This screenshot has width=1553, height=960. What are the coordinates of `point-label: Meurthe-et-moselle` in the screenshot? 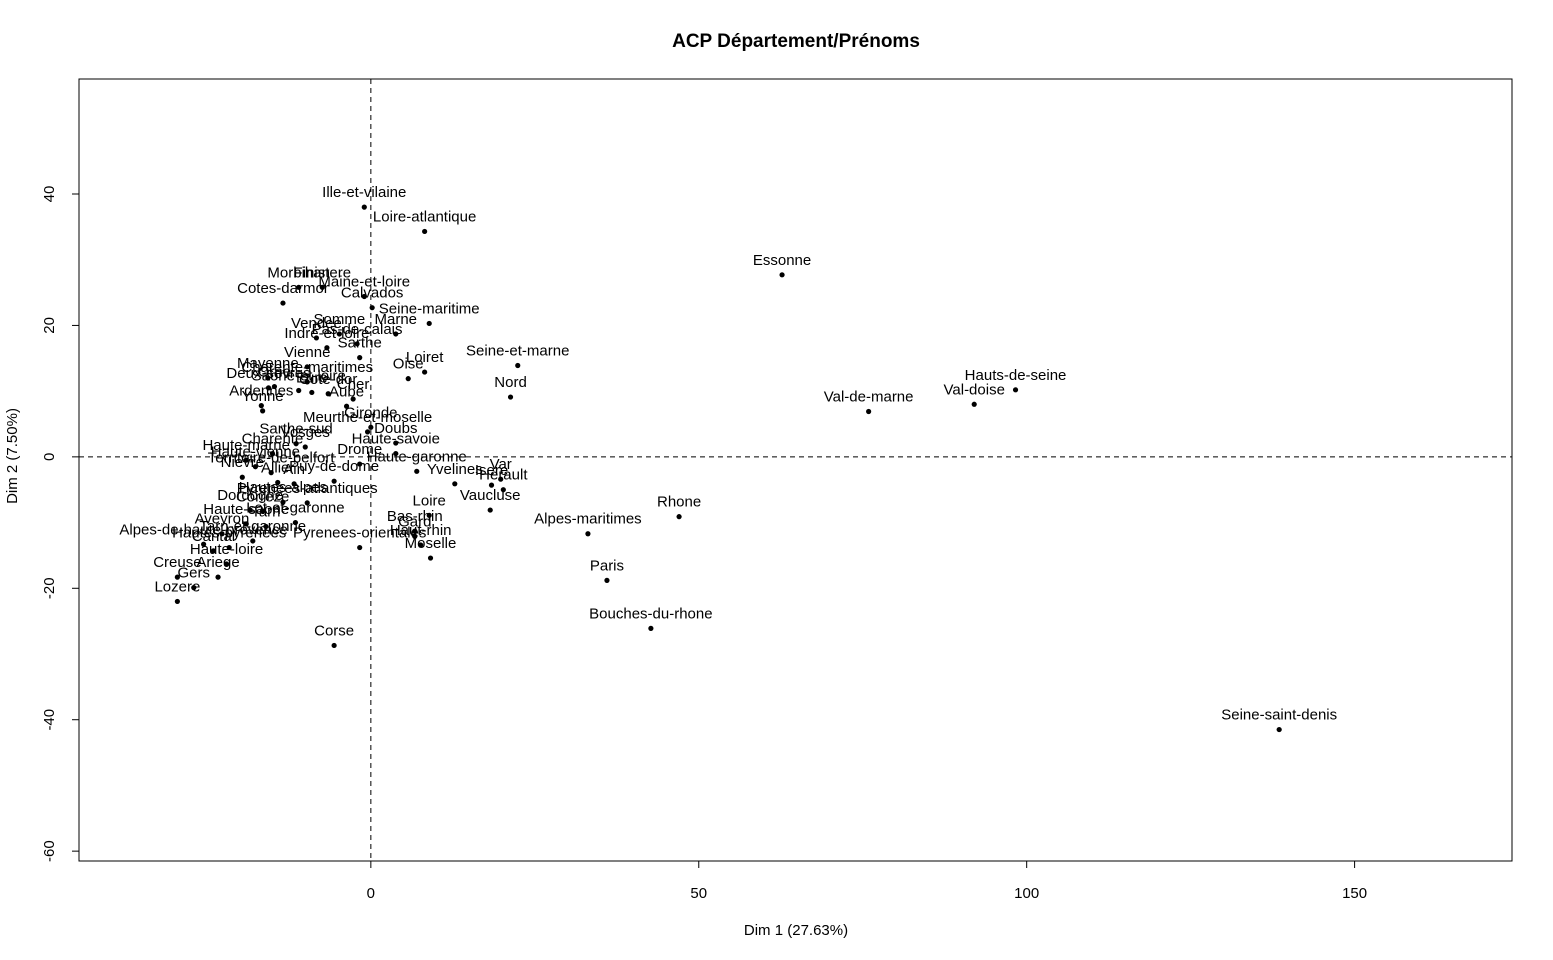 It's located at (367, 417).